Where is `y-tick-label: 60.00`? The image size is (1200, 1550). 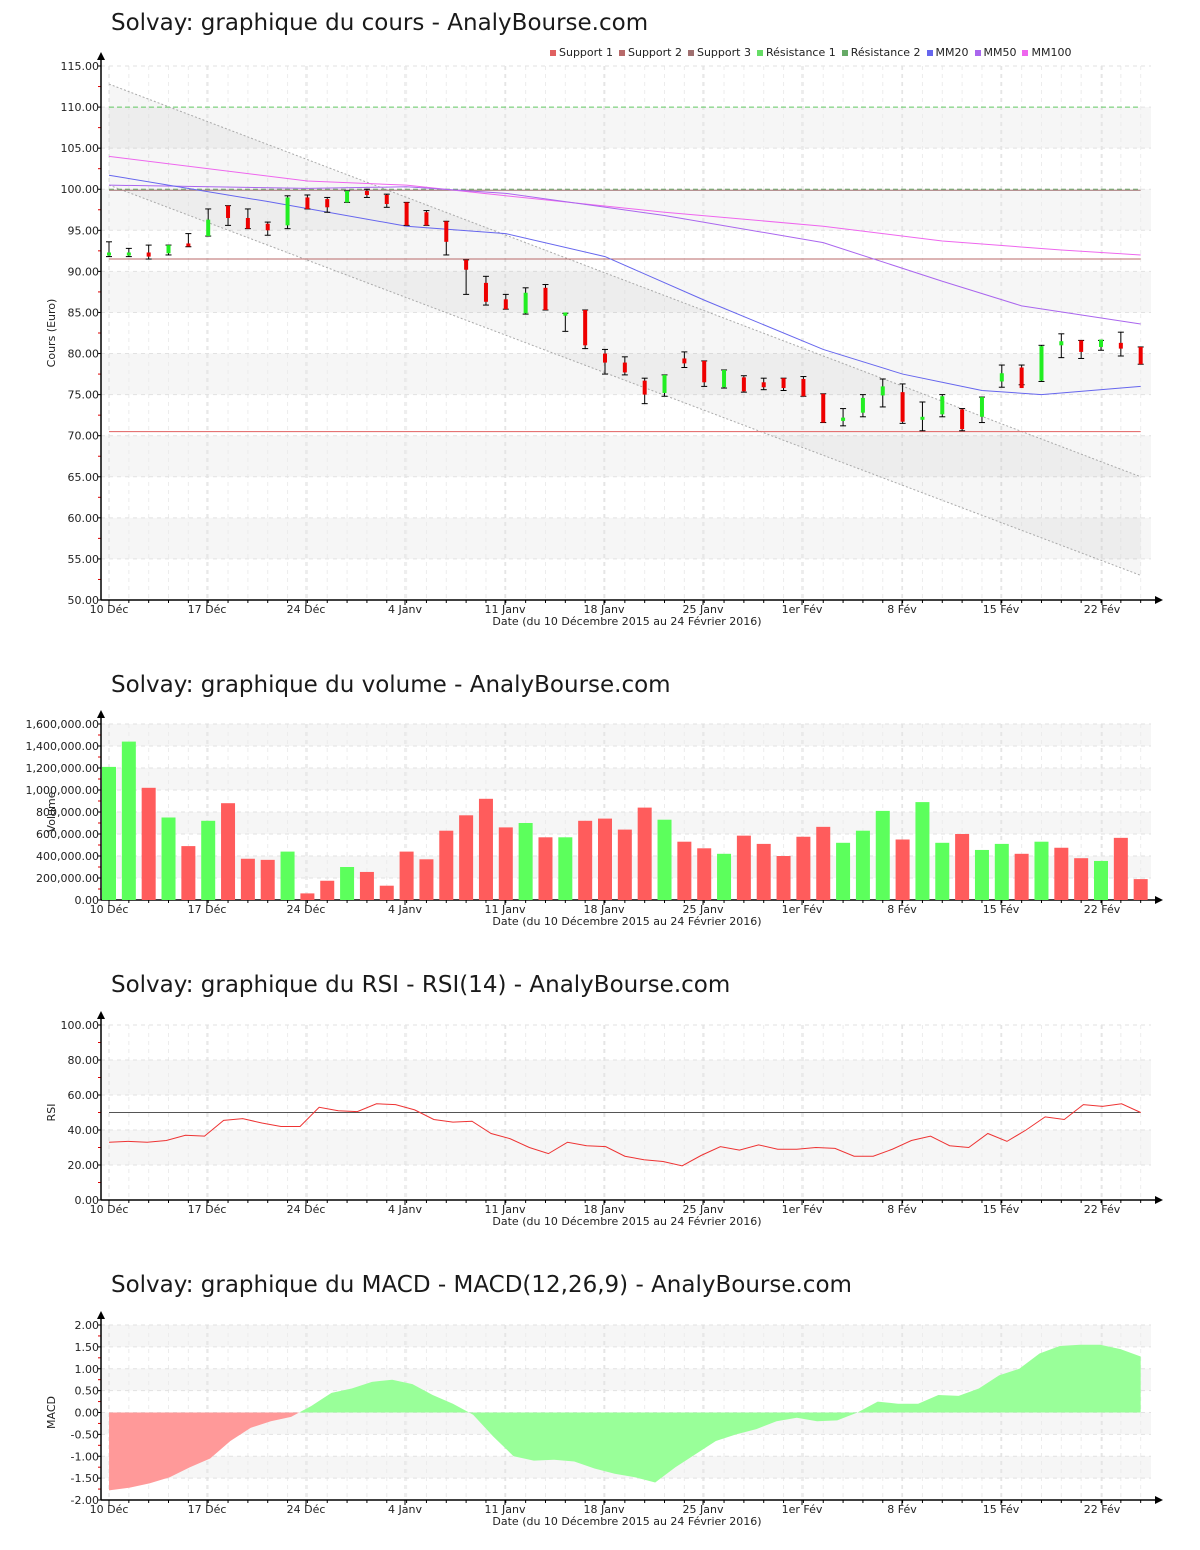
y-tick-label: 60.00 is located at coordinates (84, 1095).